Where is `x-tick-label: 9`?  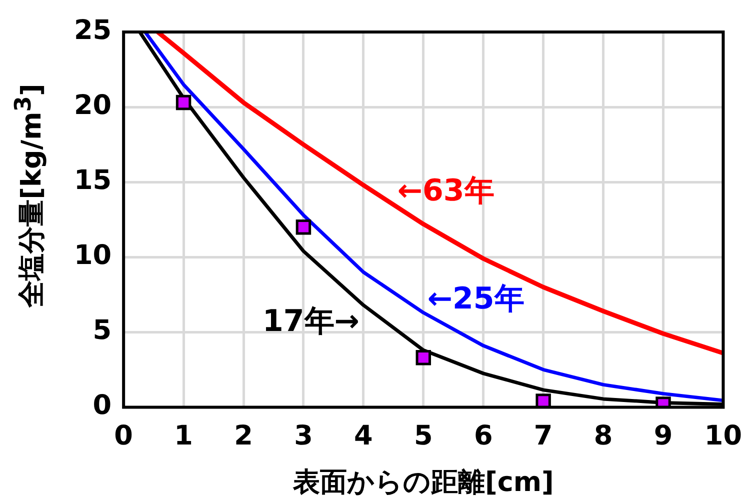
x-tick-label: 9 is located at coordinates (663, 436).